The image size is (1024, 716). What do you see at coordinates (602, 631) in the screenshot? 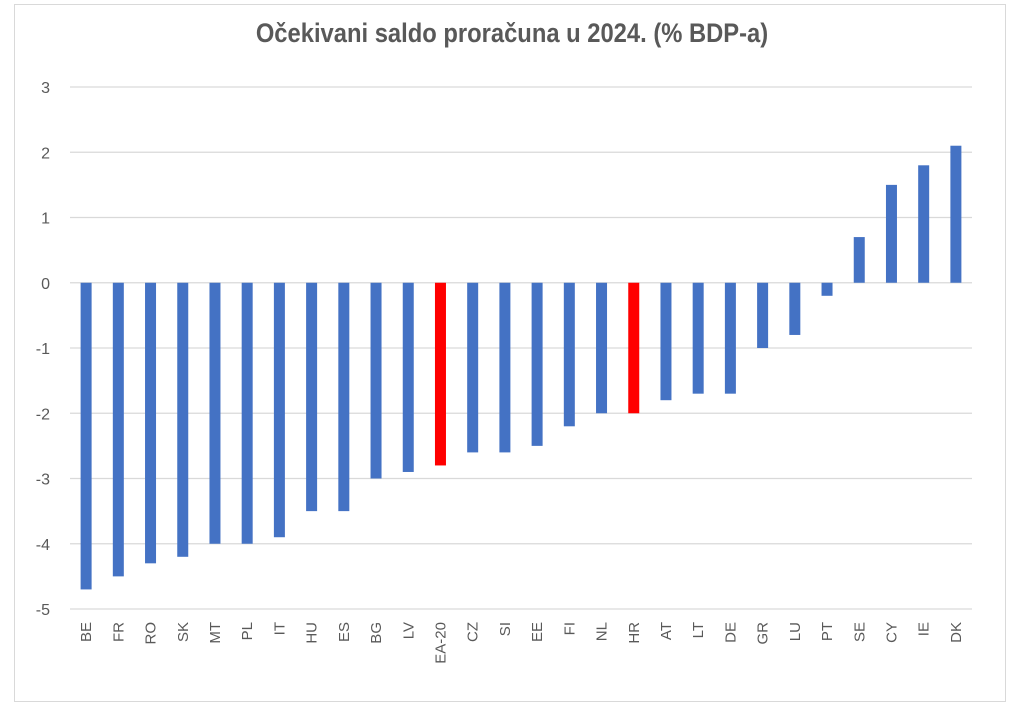
I see `x-tick-label: NL` at bounding box center [602, 631].